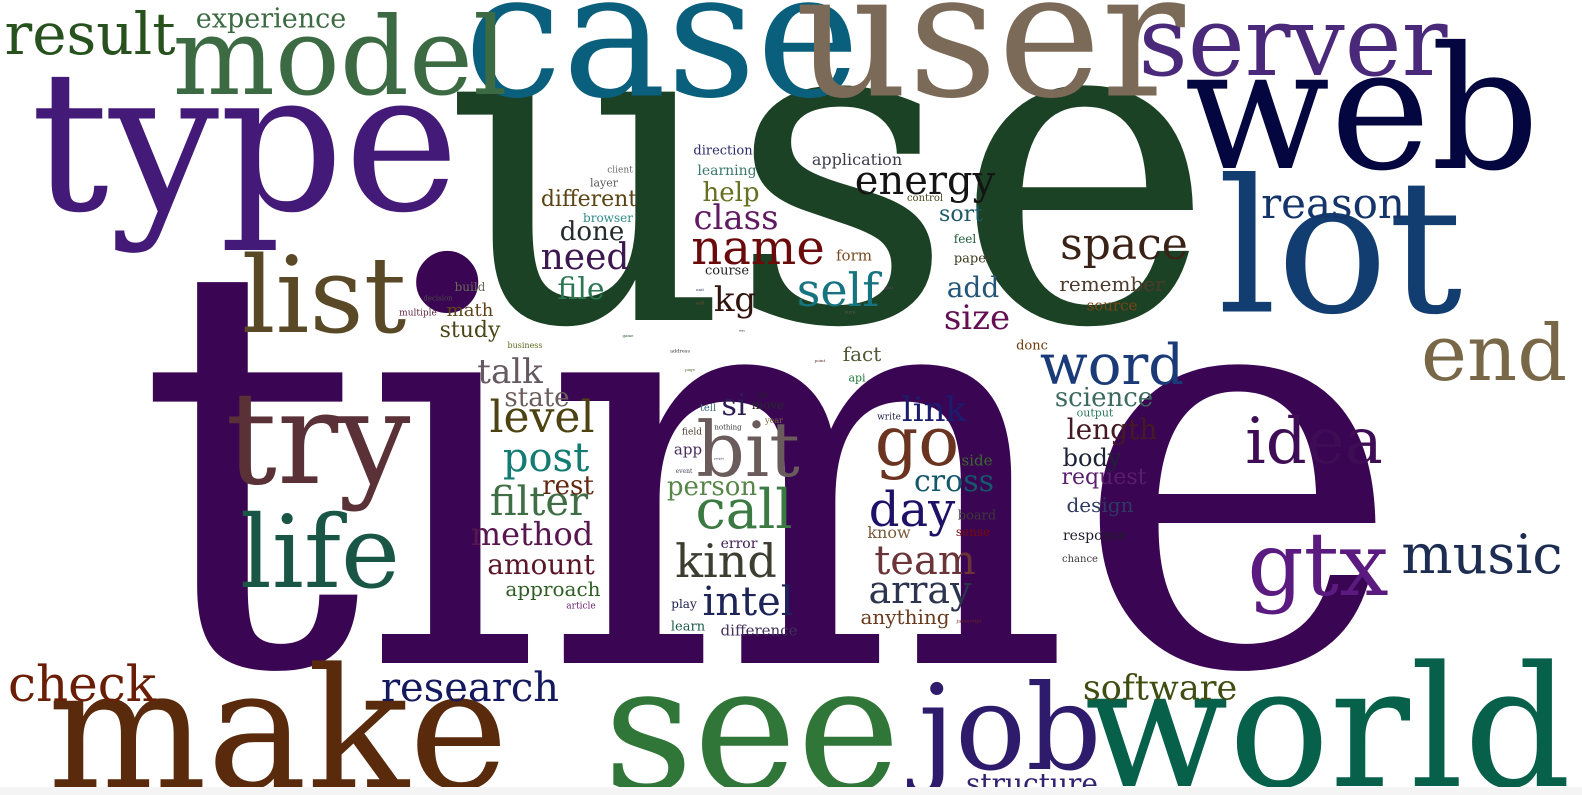  I want to click on word-state: state, so click(537, 398).